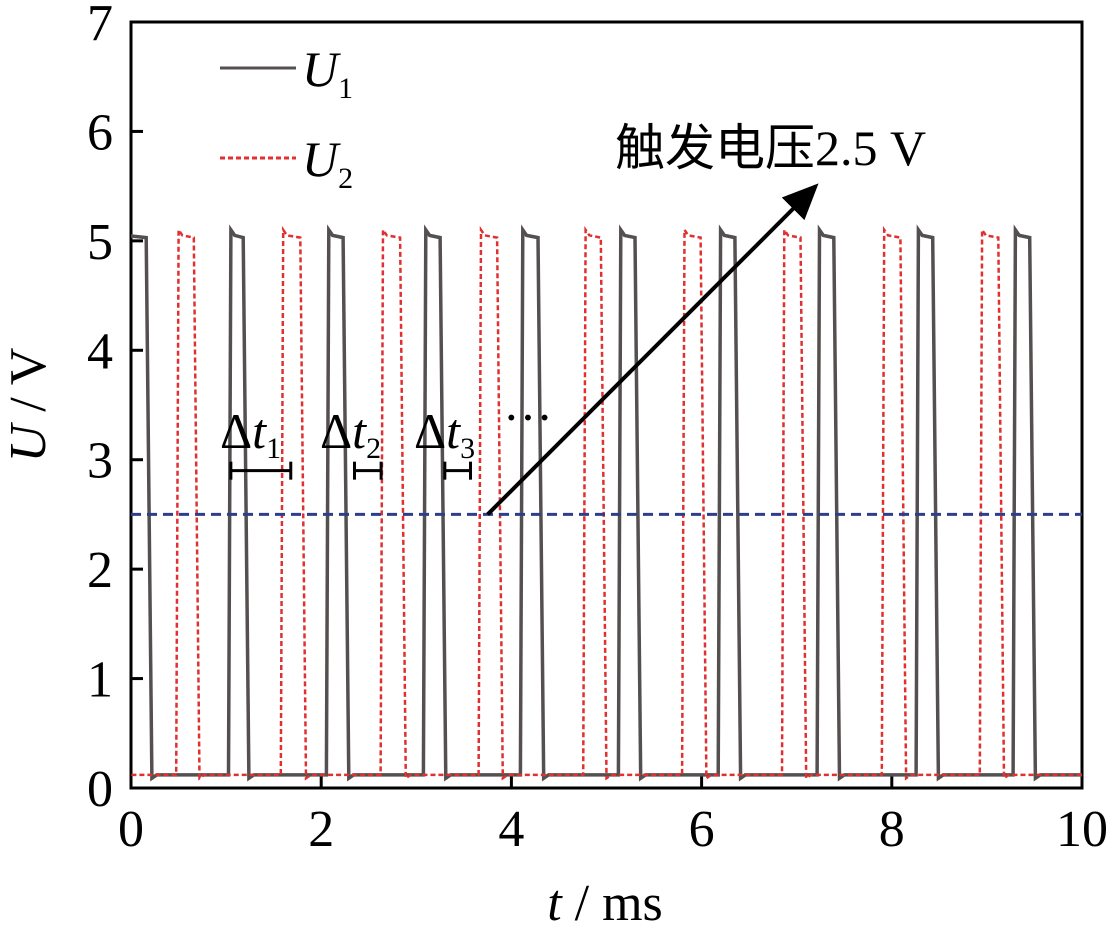 This screenshot has height=926, width=1109. I want to click on y-tick-label: 2, so click(100, 570).